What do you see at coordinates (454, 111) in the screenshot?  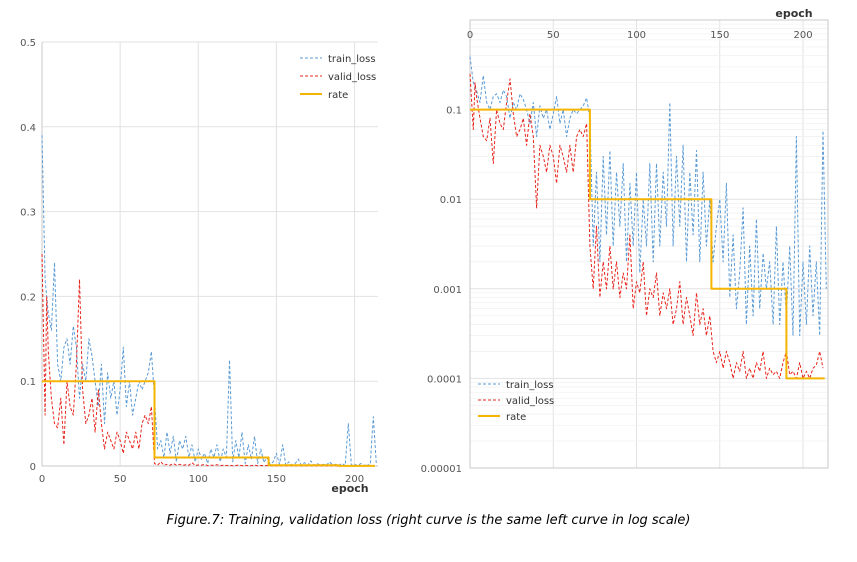 I see `log-ytick-label: 0.1` at bounding box center [454, 111].